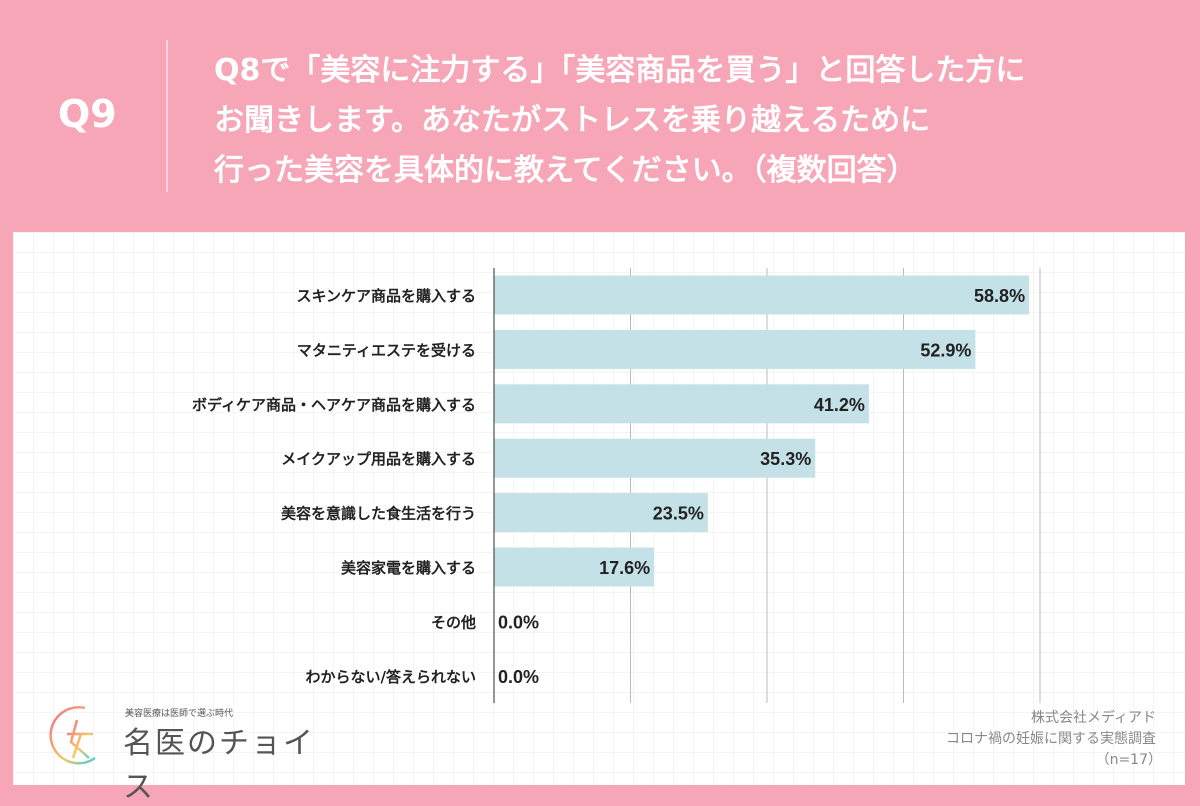 The width and height of the screenshot is (1200, 806). I want to click on question-number: Q9, so click(87, 114).